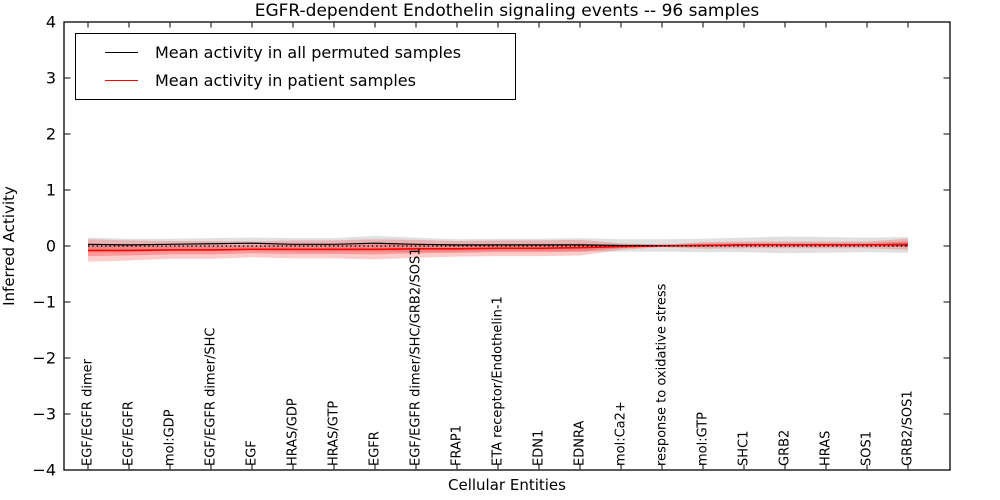 The width and height of the screenshot is (1000, 500). I want to click on x-tick-label: HRAS, so click(826, 448).